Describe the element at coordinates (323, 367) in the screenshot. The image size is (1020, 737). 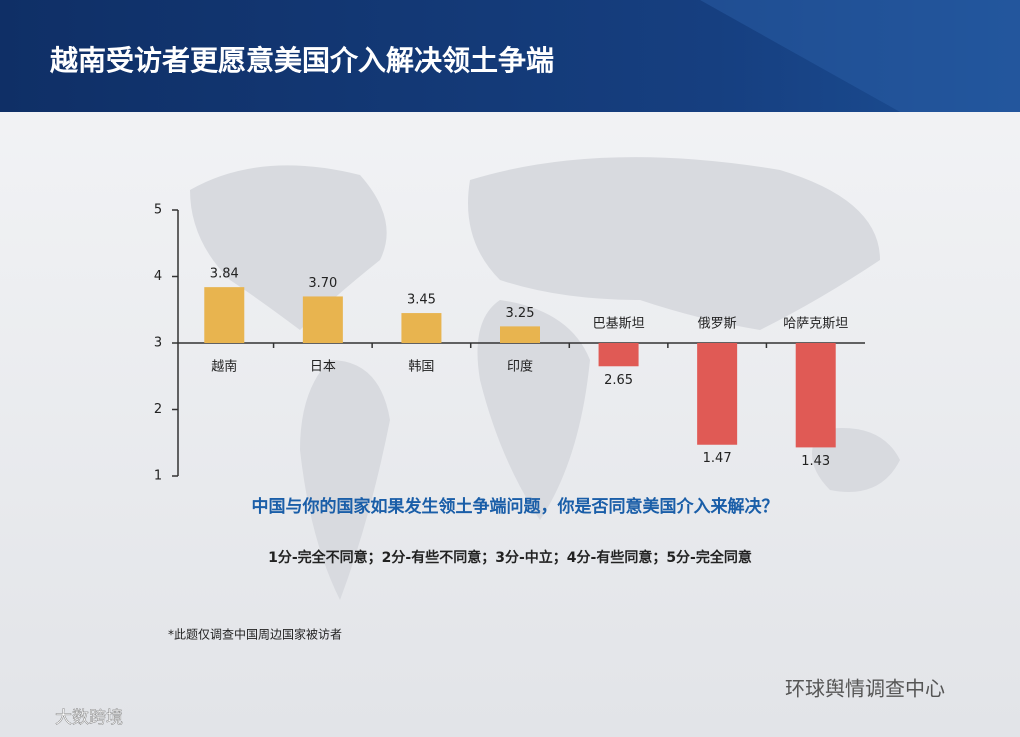
I see `x-tick-label: 日本` at that location.